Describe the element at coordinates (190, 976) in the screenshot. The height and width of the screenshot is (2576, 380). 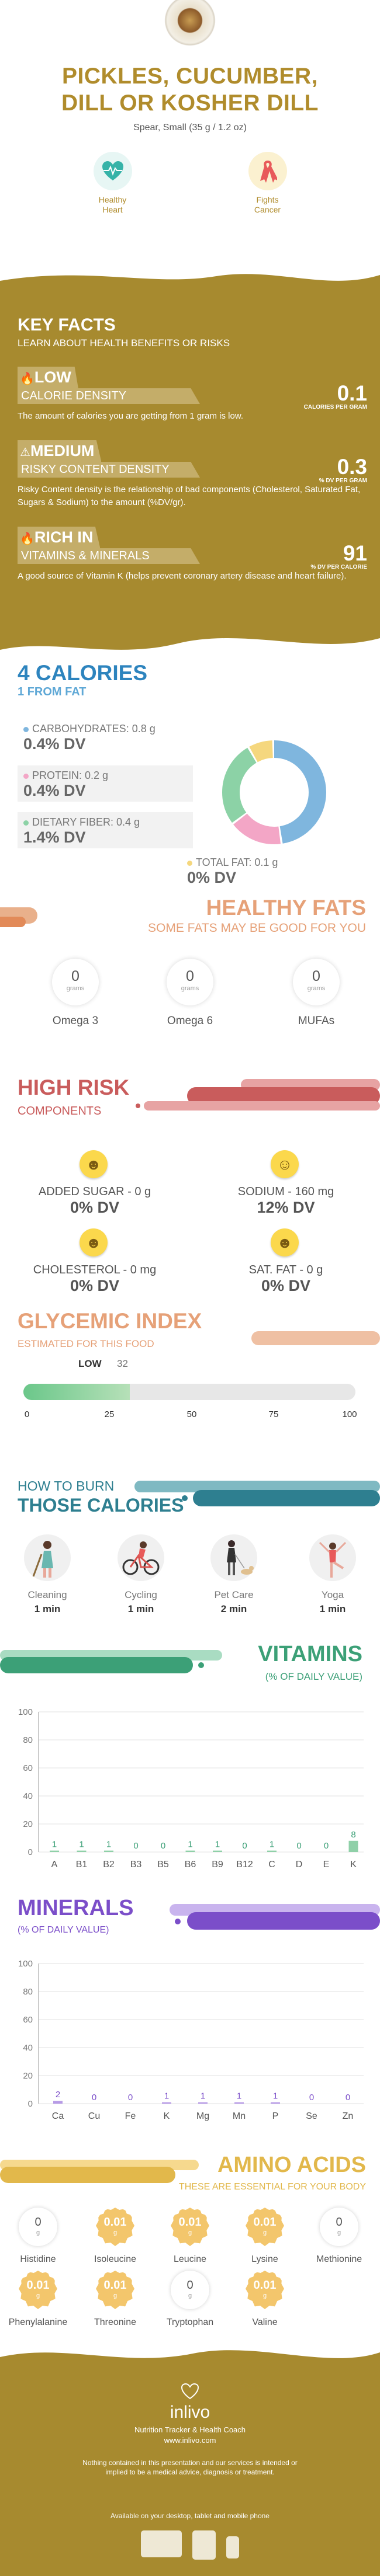
I see `fat-value: 0` at that location.